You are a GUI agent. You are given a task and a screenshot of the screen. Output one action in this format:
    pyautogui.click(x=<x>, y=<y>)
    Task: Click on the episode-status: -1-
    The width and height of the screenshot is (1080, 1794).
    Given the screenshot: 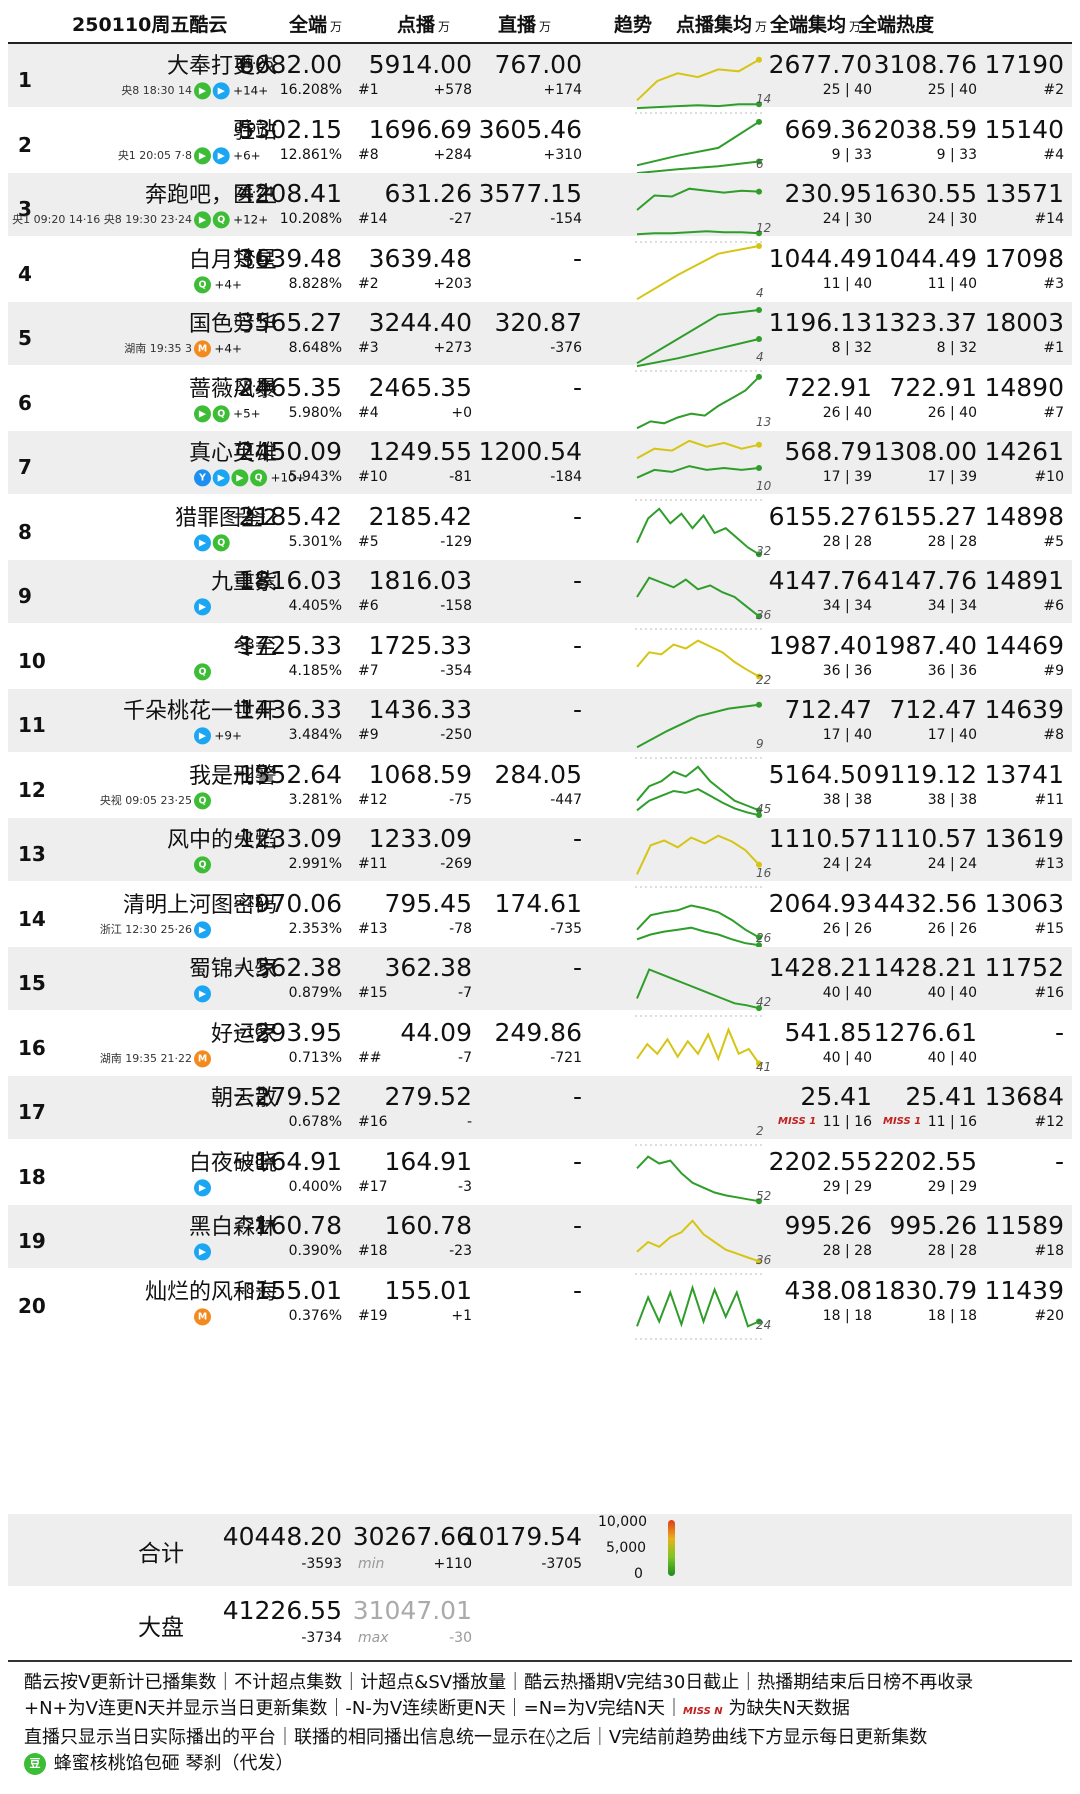 What is the action you would take?
    pyautogui.click(x=244, y=1096)
    